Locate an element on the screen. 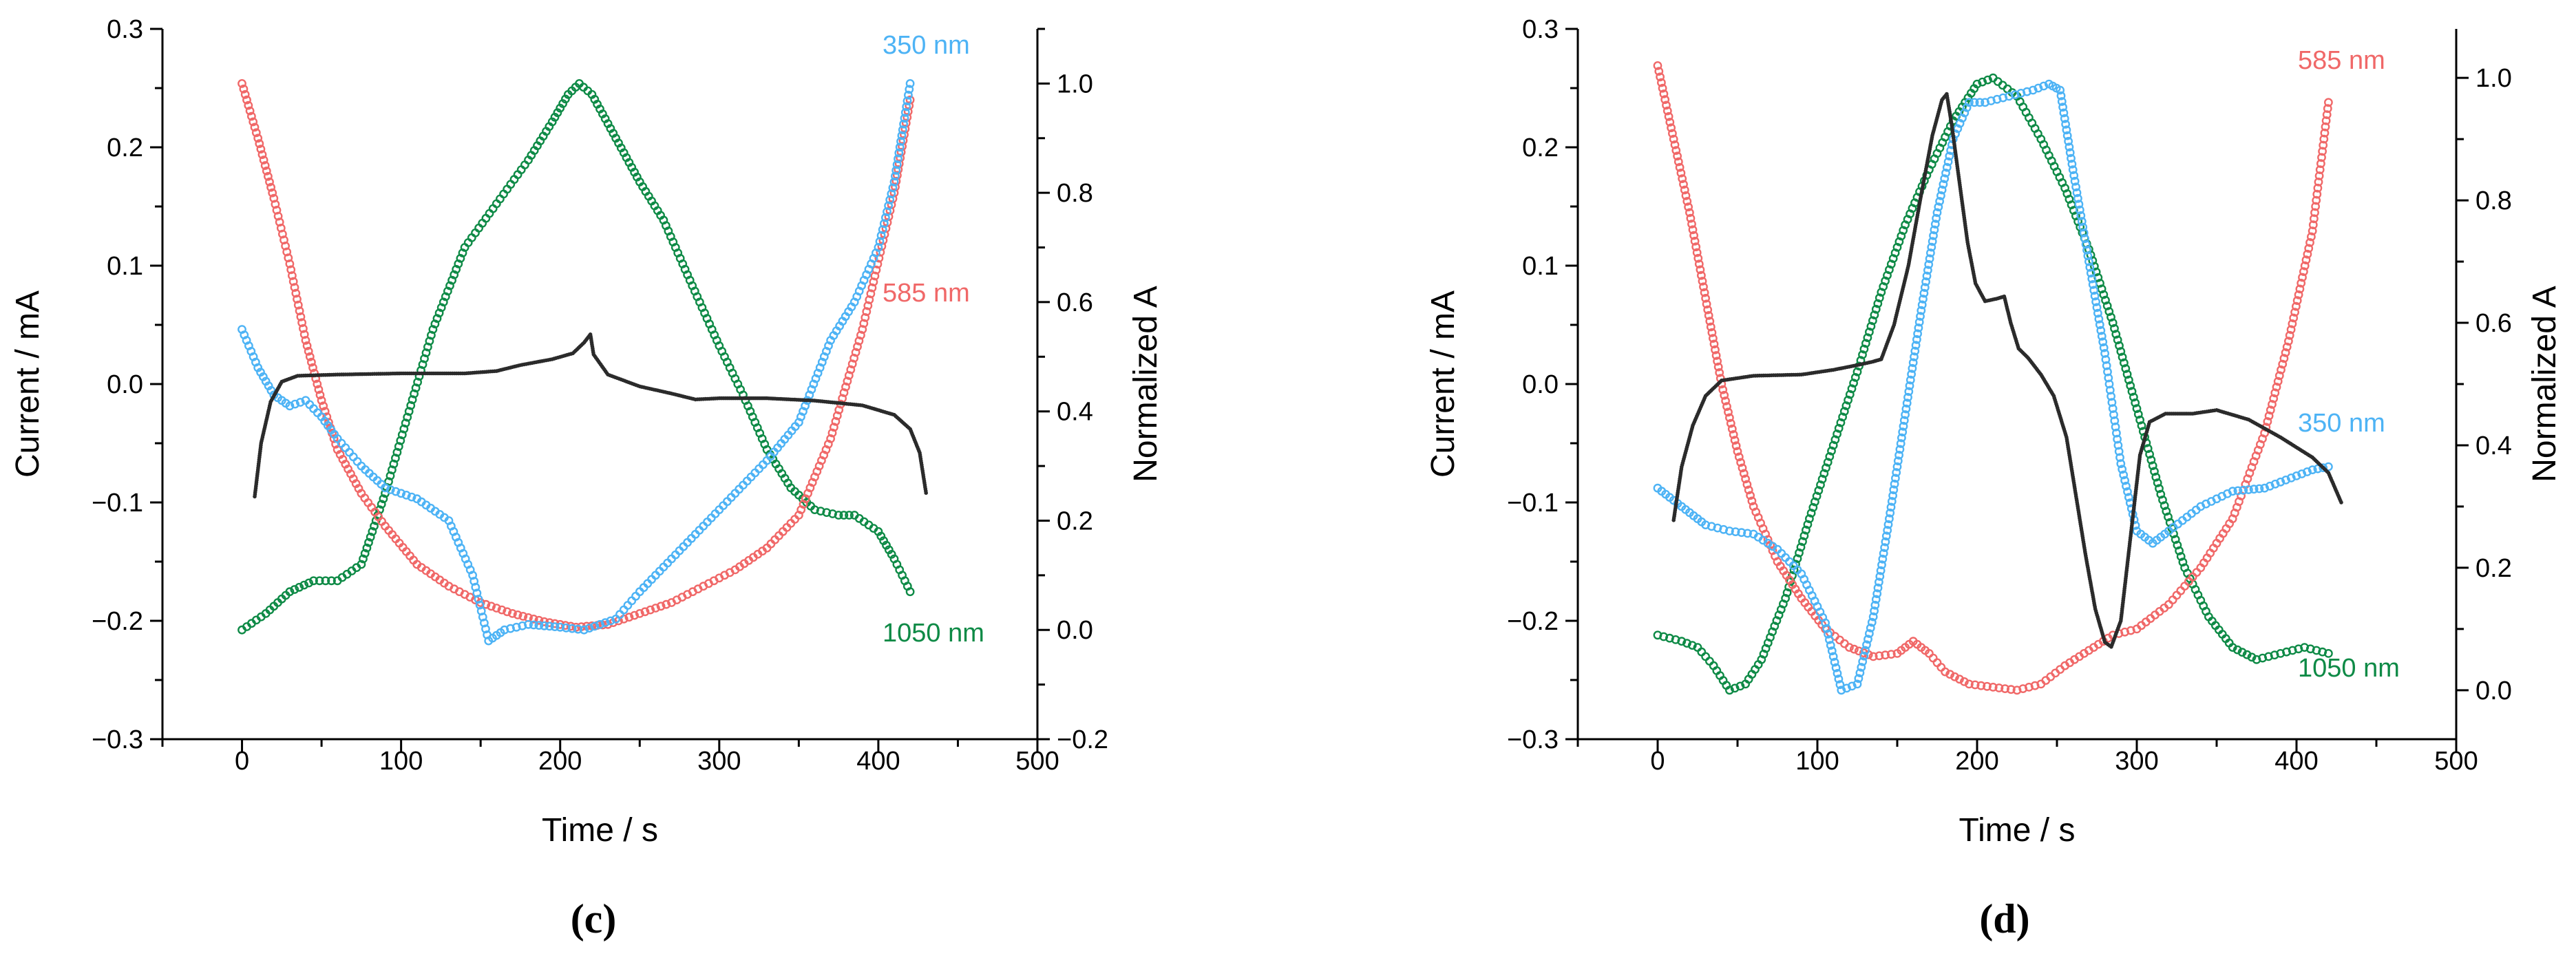  y-right-tick-label: 0.4 is located at coordinates (1075, 412).